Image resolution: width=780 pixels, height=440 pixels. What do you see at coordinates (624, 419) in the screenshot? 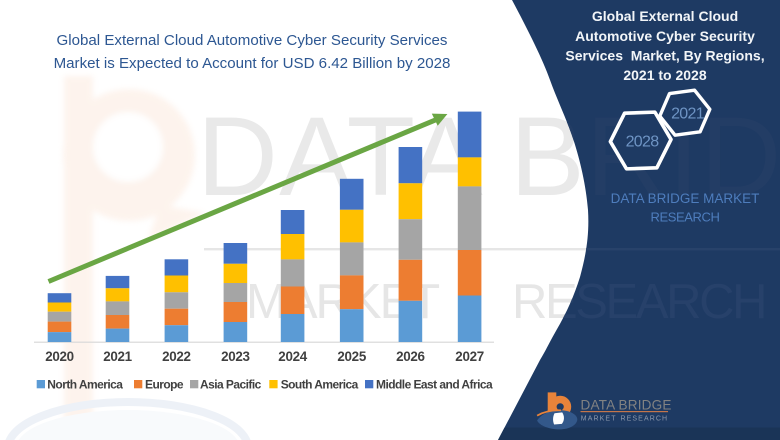
I see `svg-text: MARKET RESEARCH` at bounding box center [624, 419].